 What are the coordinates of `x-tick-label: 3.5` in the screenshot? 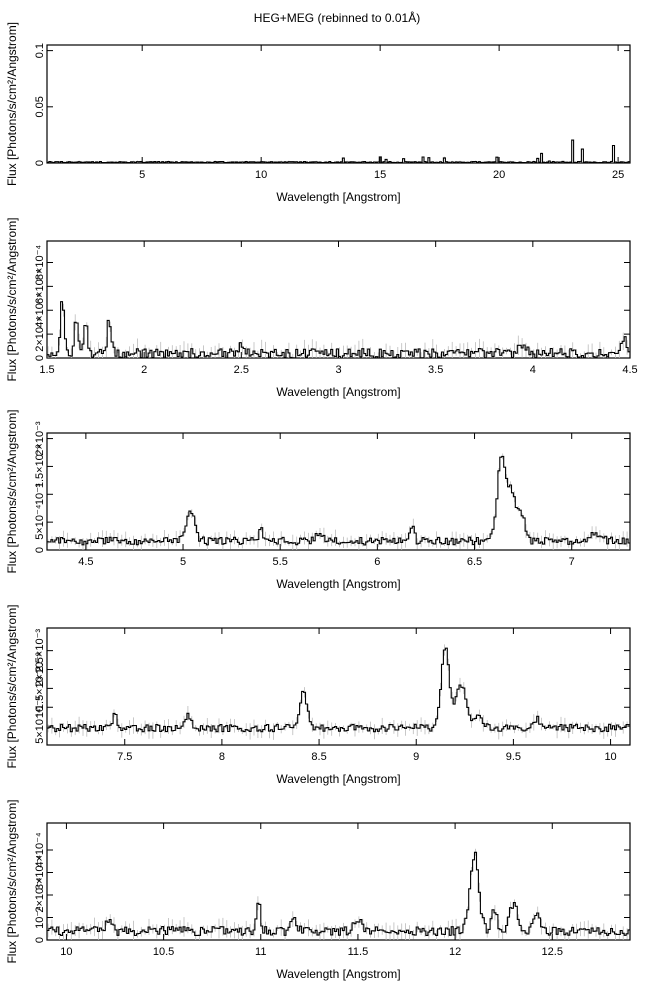 It's located at (435, 370).